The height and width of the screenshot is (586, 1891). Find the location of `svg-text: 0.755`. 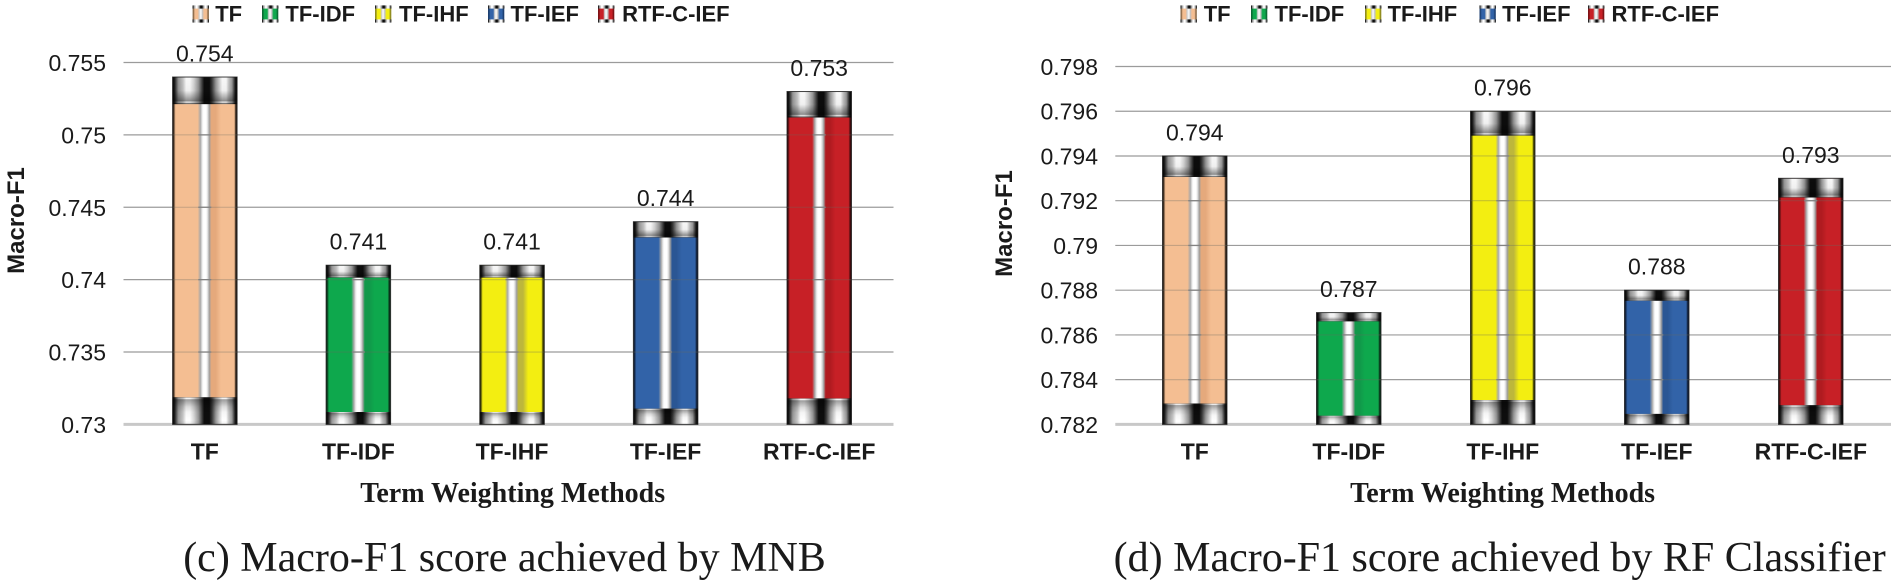

svg-text: 0.755 is located at coordinates (77, 63).